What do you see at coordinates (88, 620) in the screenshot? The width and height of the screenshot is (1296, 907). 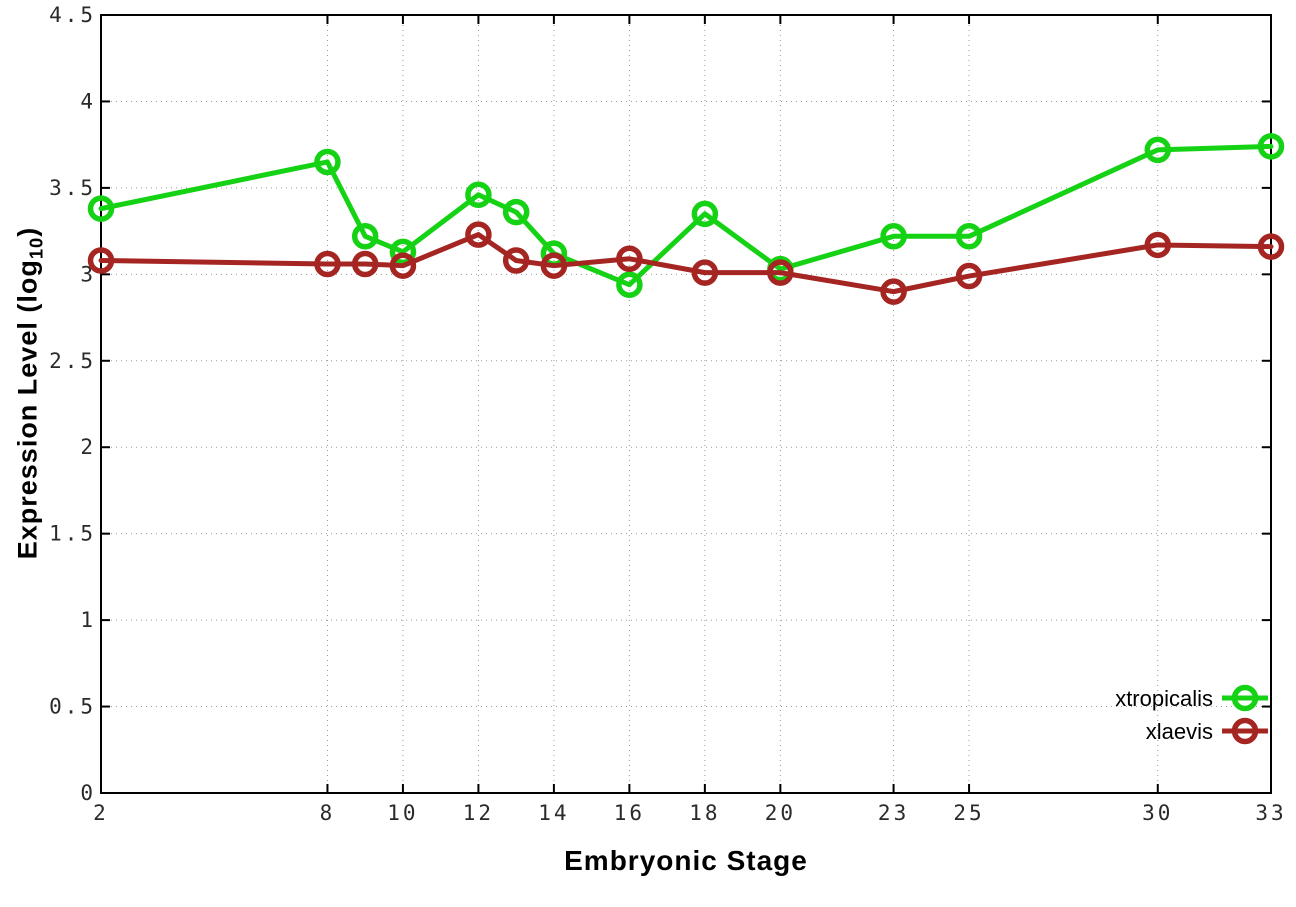 I see `y-tick-label: 1` at bounding box center [88, 620].